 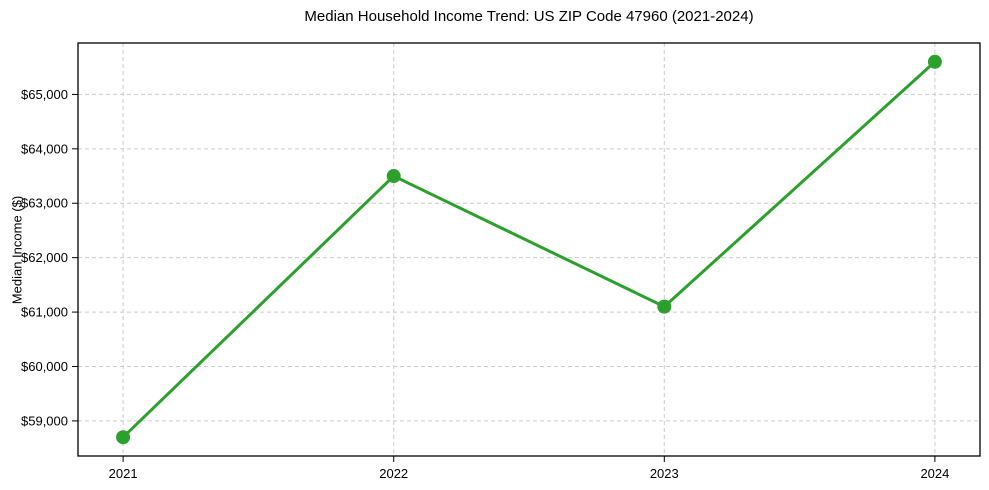 What do you see at coordinates (664, 473) in the screenshot?
I see `x-tick-label: 2023` at bounding box center [664, 473].